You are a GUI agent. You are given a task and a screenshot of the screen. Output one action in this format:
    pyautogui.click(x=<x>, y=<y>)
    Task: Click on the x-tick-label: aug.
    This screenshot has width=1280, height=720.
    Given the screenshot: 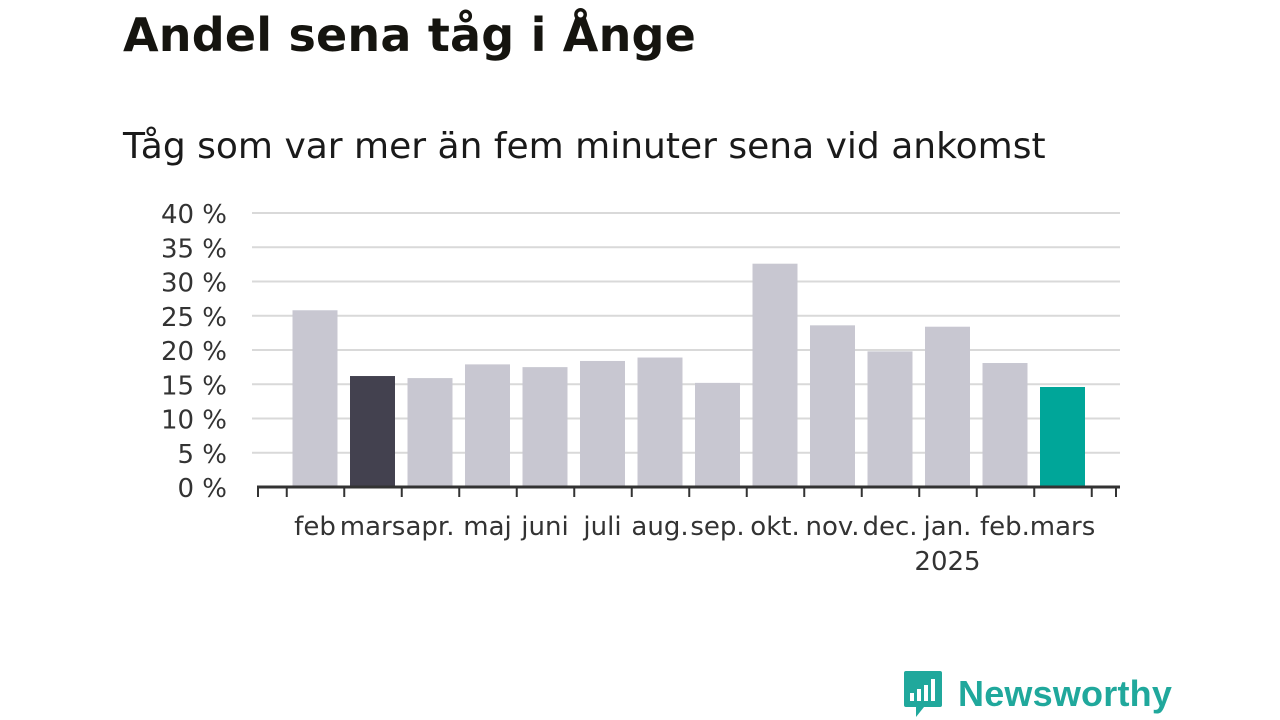 What is the action you would take?
    pyautogui.click(x=659, y=527)
    